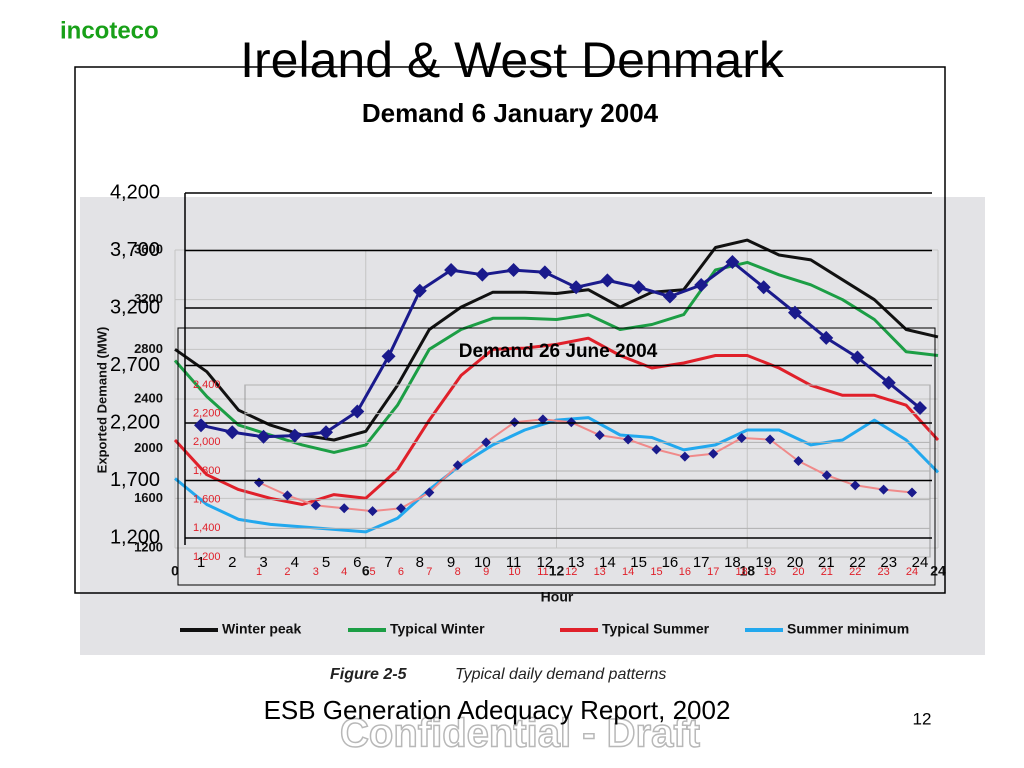 This screenshot has height=768, width=1024. Describe the element at coordinates (101, 400) in the screenshot. I see `y-axis-label: Exported Demand (MW)` at that location.